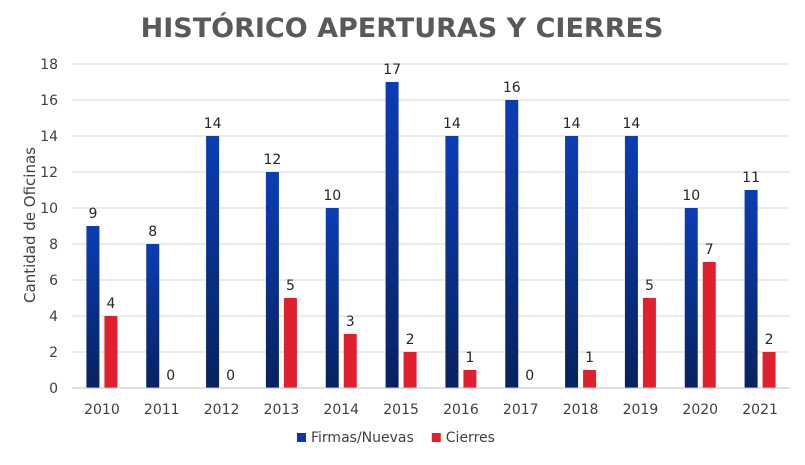 The height and width of the screenshot is (465, 805). I want to click on data-label-cierres-2014: 3, so click(350, 322).